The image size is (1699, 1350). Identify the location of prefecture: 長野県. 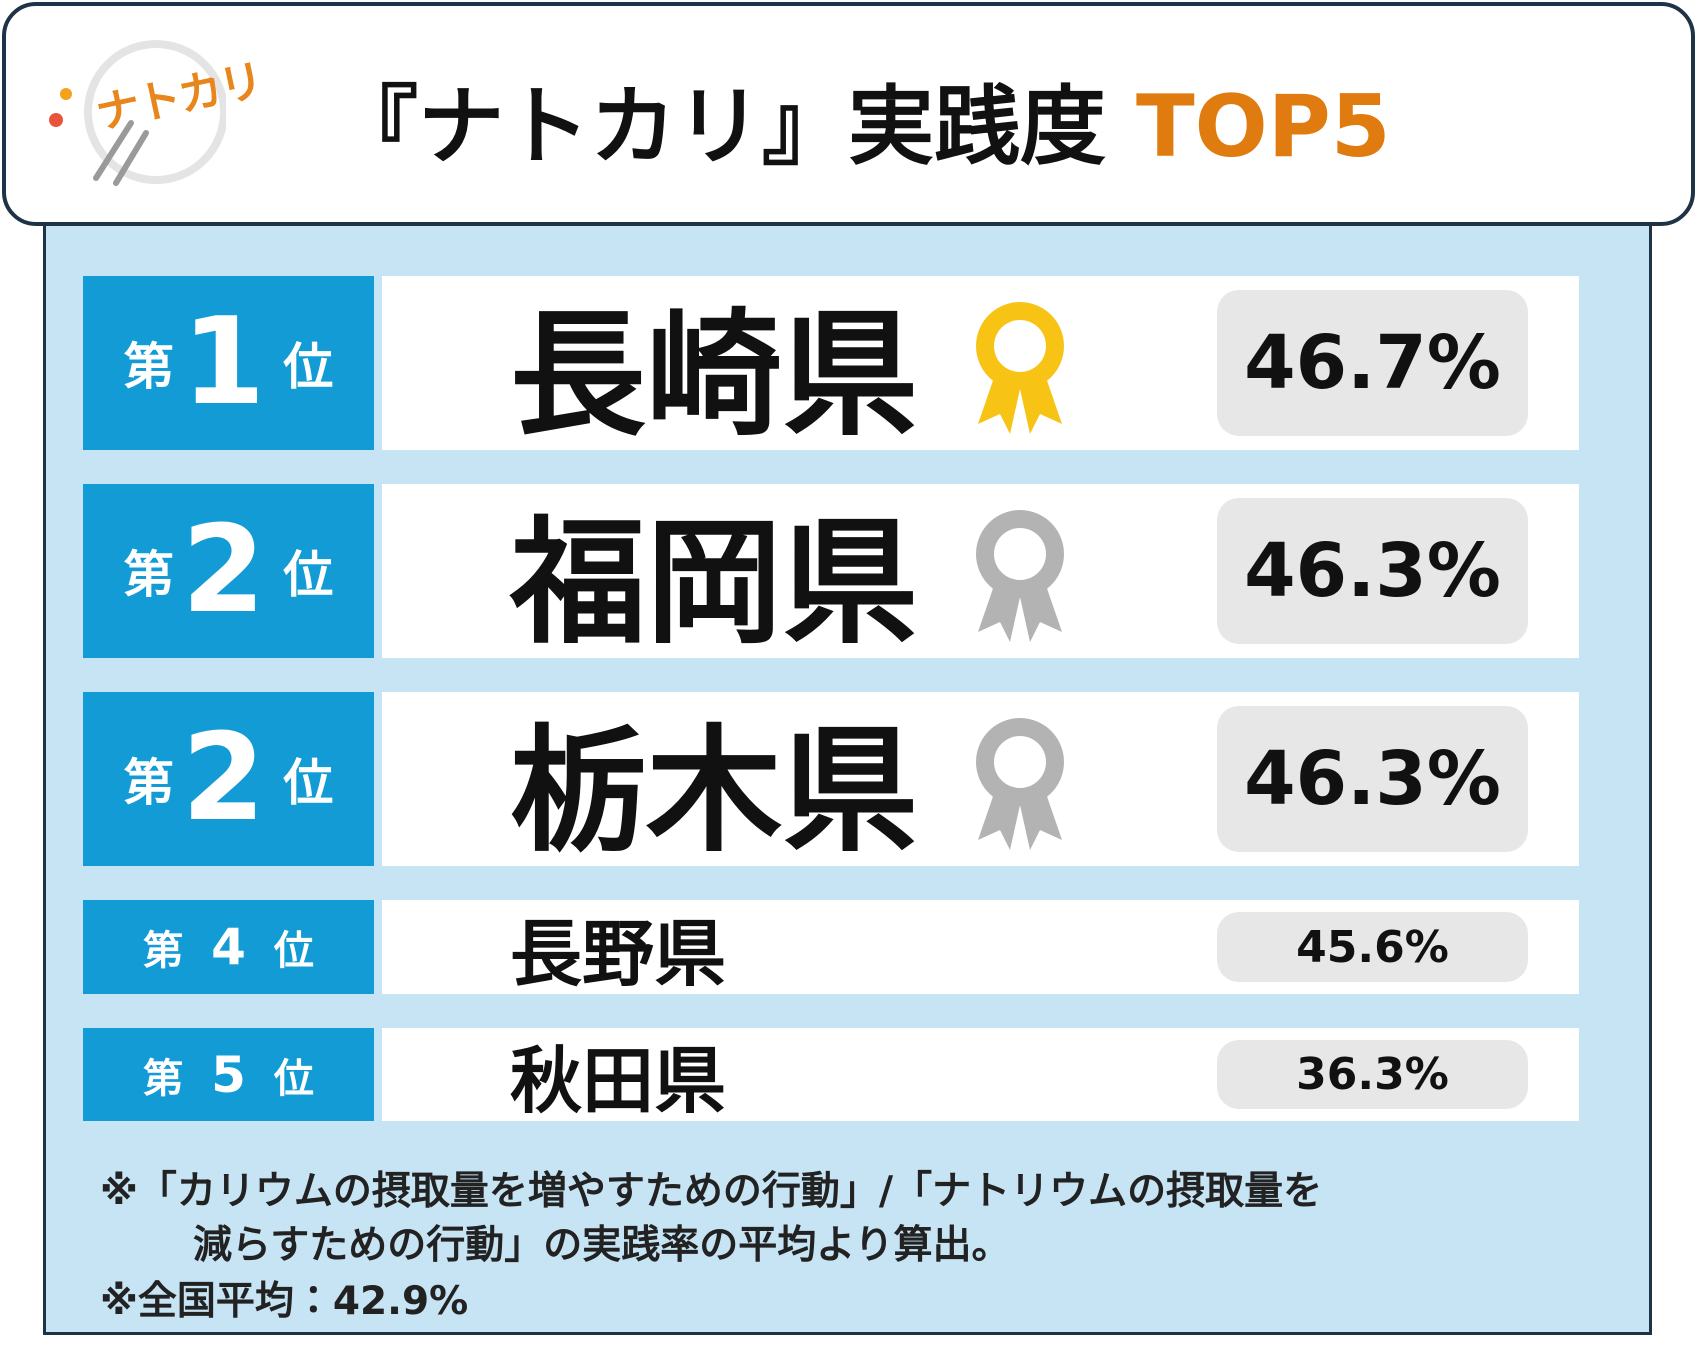
(618, 953).